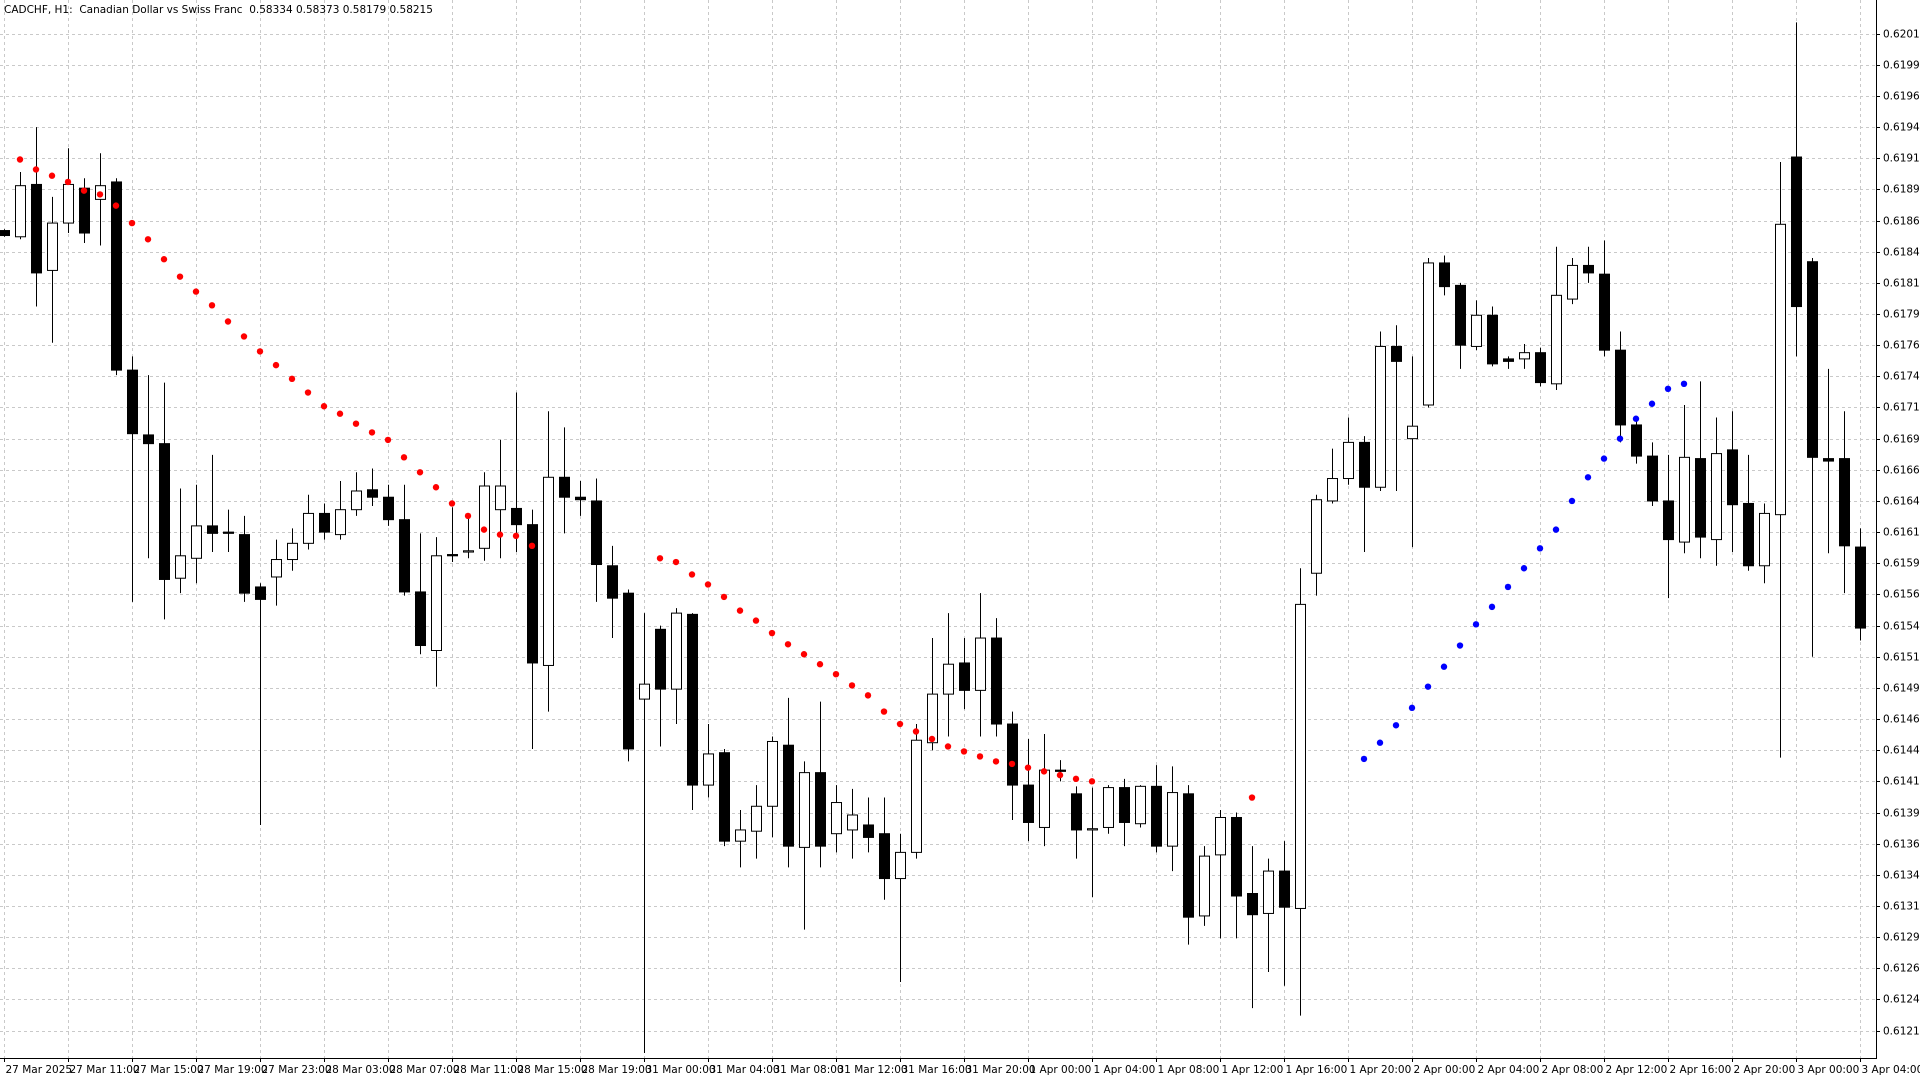 Image resolution: width=1920 pixels, height=1080 pixels. Describe the element at coordinates (489, 1070) in the screenshot. I see `x-tick-label: 28 Mar 11:00` at that location.